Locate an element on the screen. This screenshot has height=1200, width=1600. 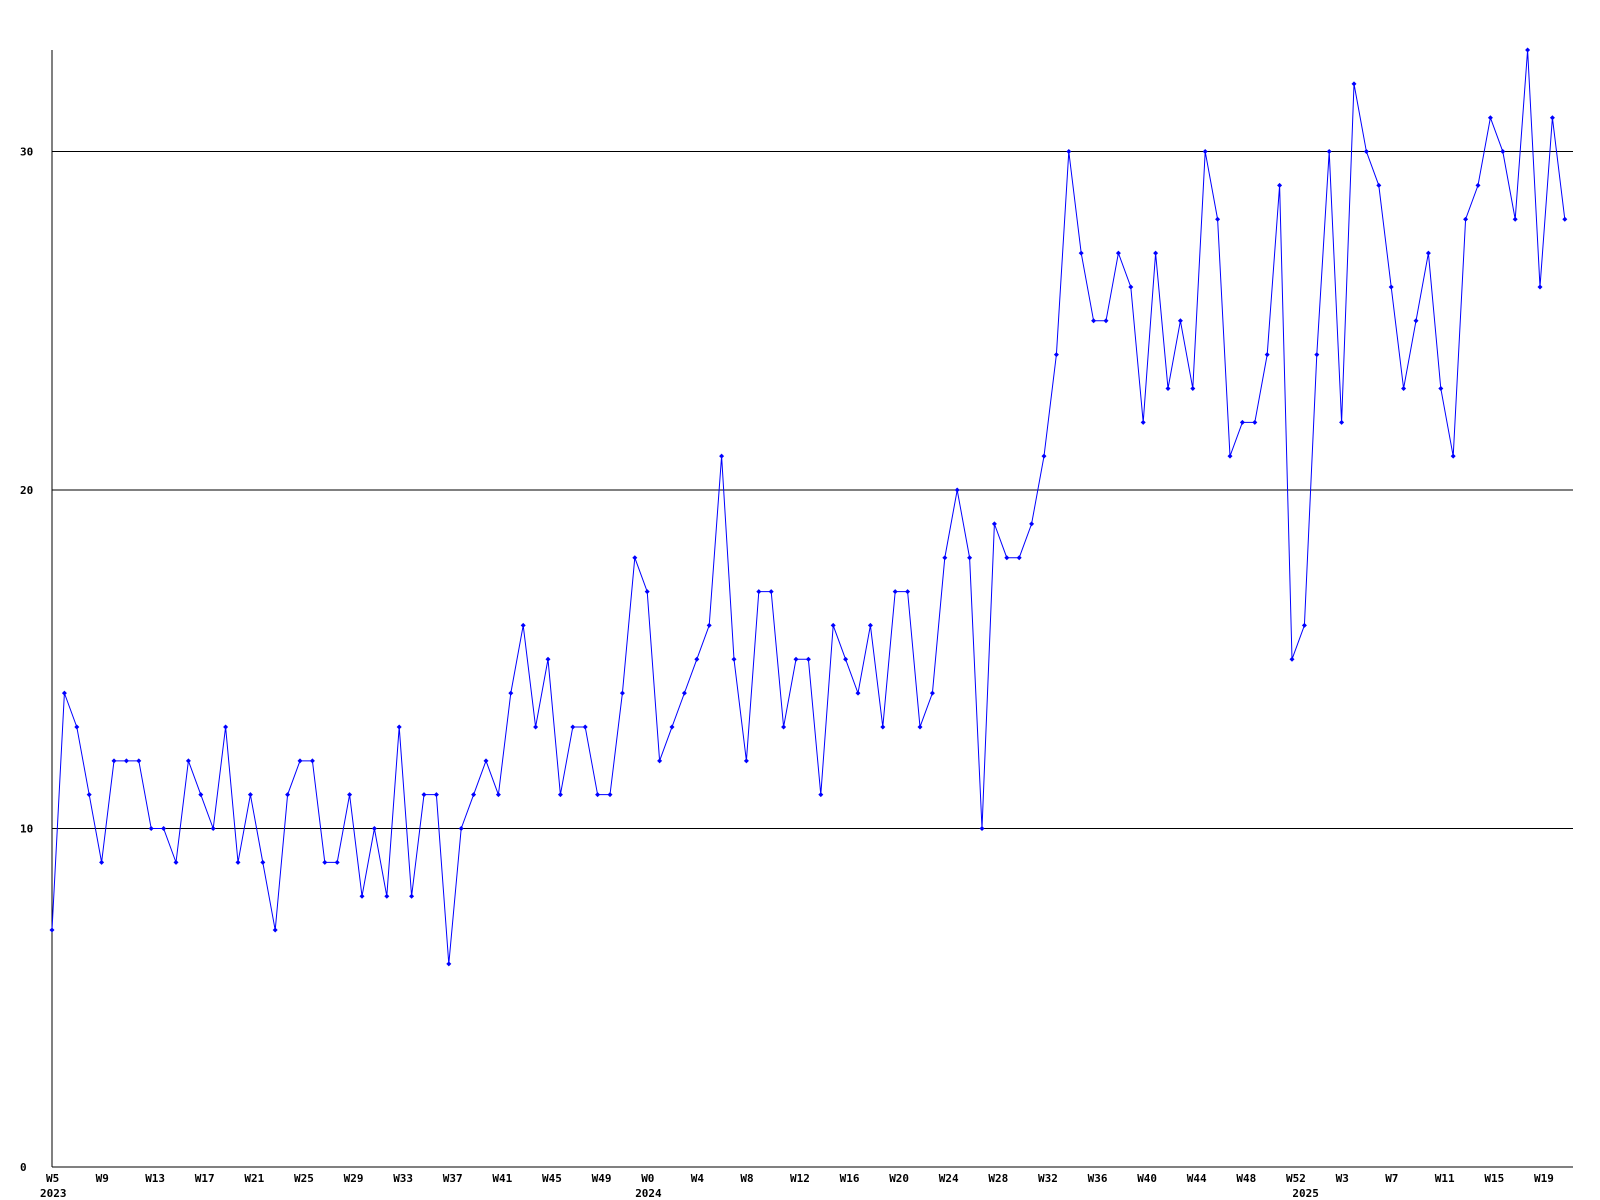
x-tick-label: W8 is located at coordinates (746, 1178).